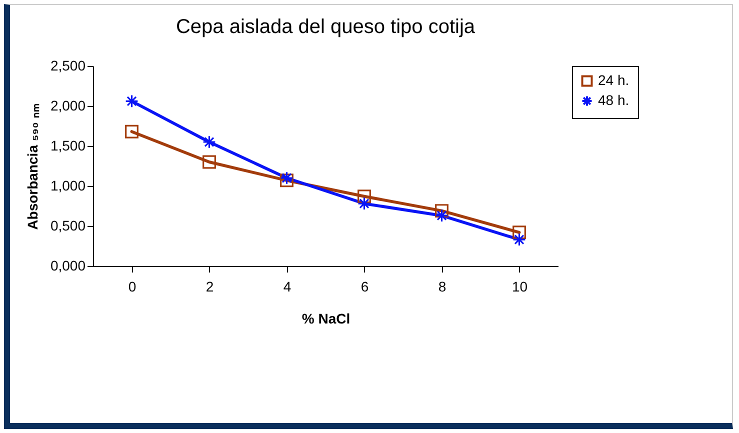 Image resolution: width=739 pixels, height=433 pixels. Describe the element at coordinates (614, 80) in the screenshot. I see `legend-label: 24 h.` at that location.